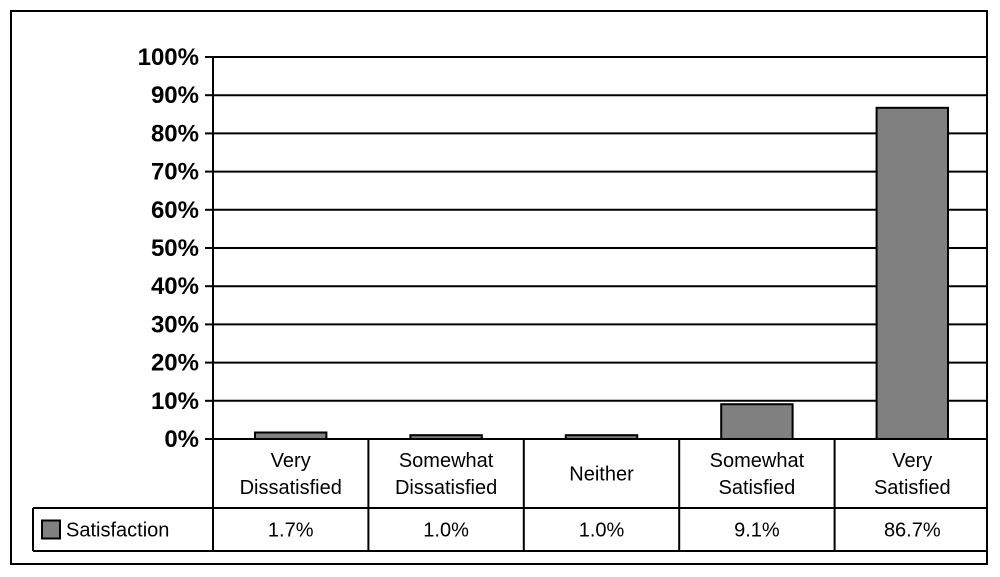 This screenshot has width=1000, height=577. I want to click on y-tick-label: 30%, so click(175, 324).